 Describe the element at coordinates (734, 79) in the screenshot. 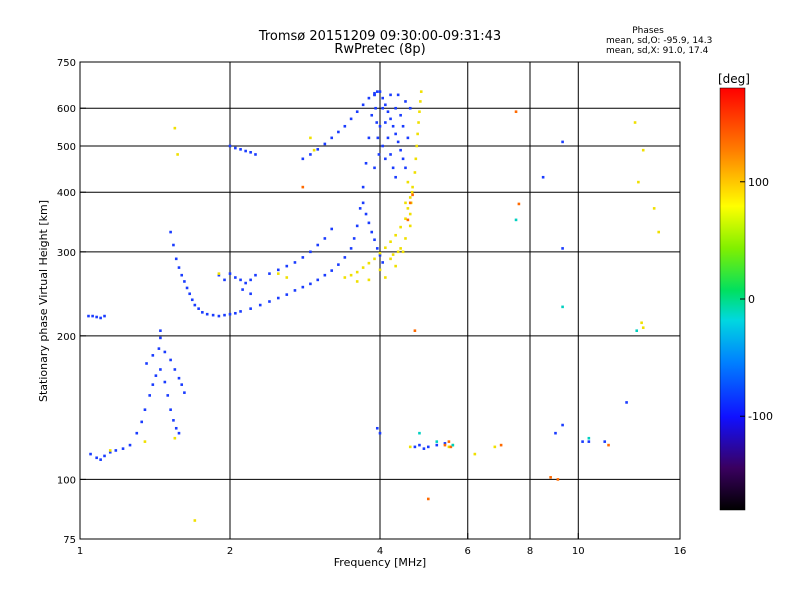

I see `colorbar-label: [deg]` at that location.